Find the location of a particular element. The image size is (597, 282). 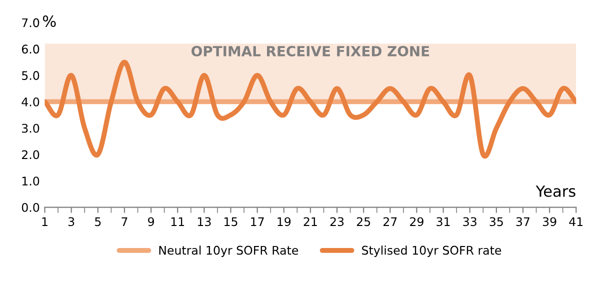

x-tick-label: 35 is located at coordinates (496, 221).